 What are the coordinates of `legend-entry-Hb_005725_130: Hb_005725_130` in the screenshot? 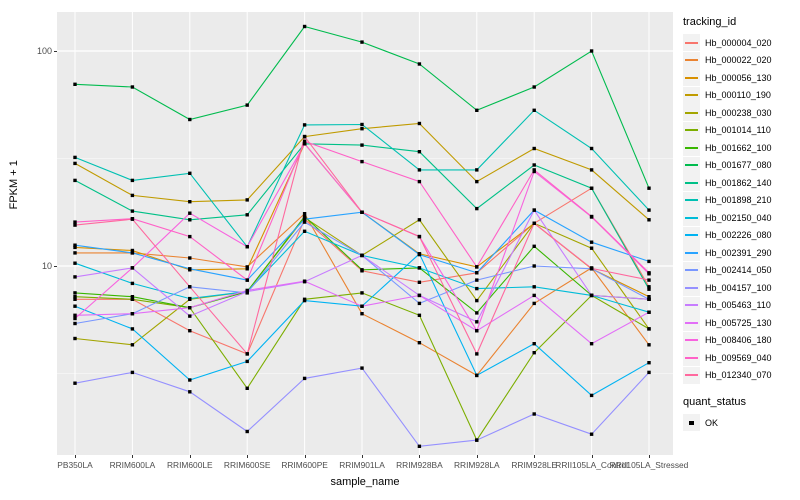 It's located at (741, 323).